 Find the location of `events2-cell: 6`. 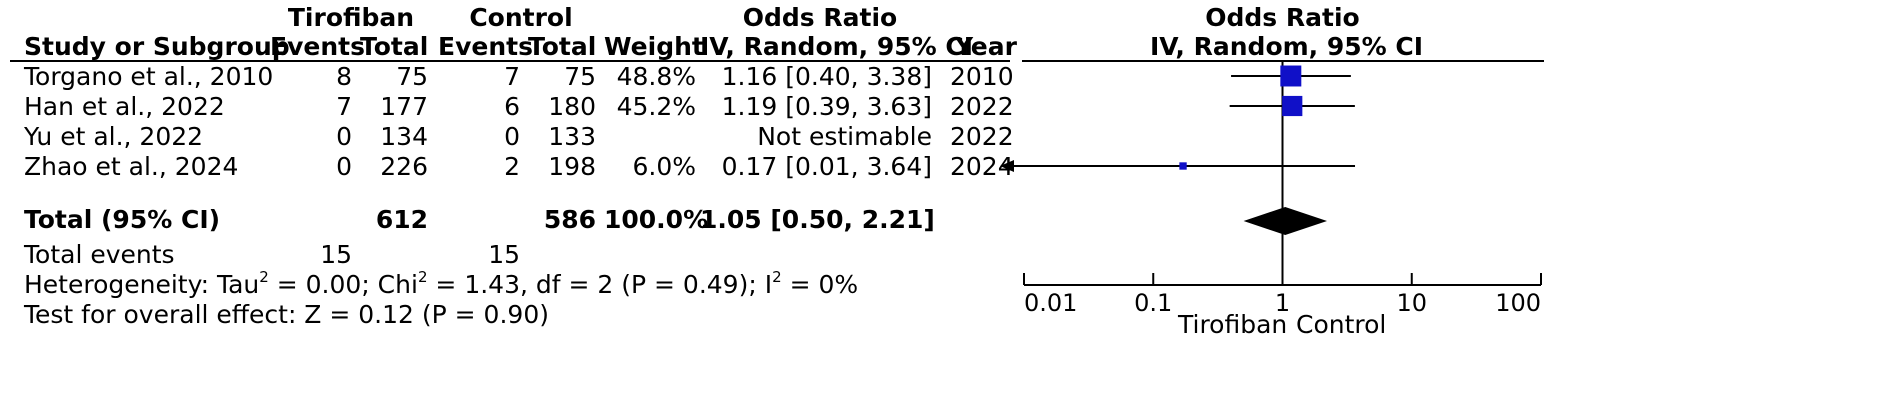

events2-cell: 6 is located at coordinates (512, 106).